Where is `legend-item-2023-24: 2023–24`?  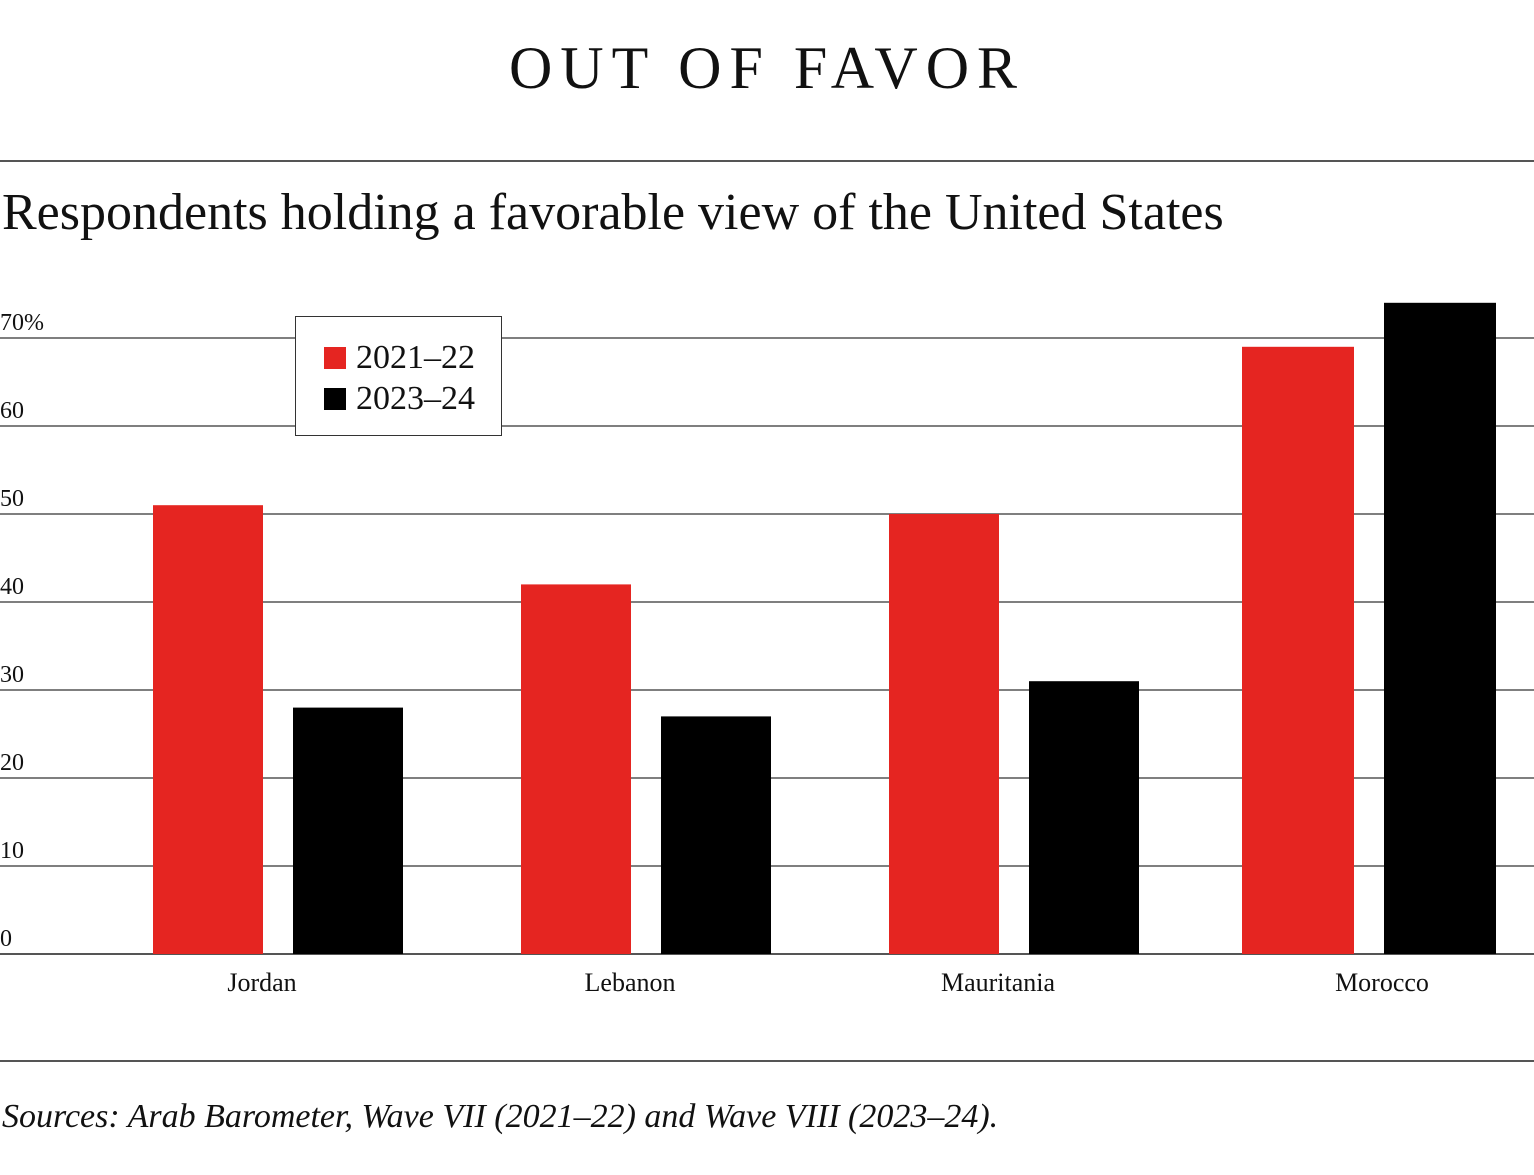
legend-item-2023-24: 2023–24 is located at coordinates (399, 399).